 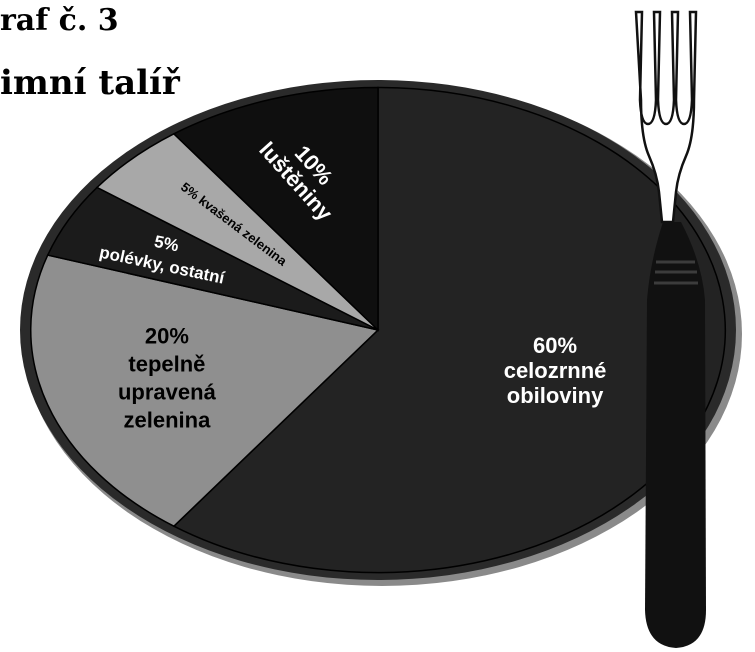 I want to click on slice-category: zelenina, so click(x=167, y=420).